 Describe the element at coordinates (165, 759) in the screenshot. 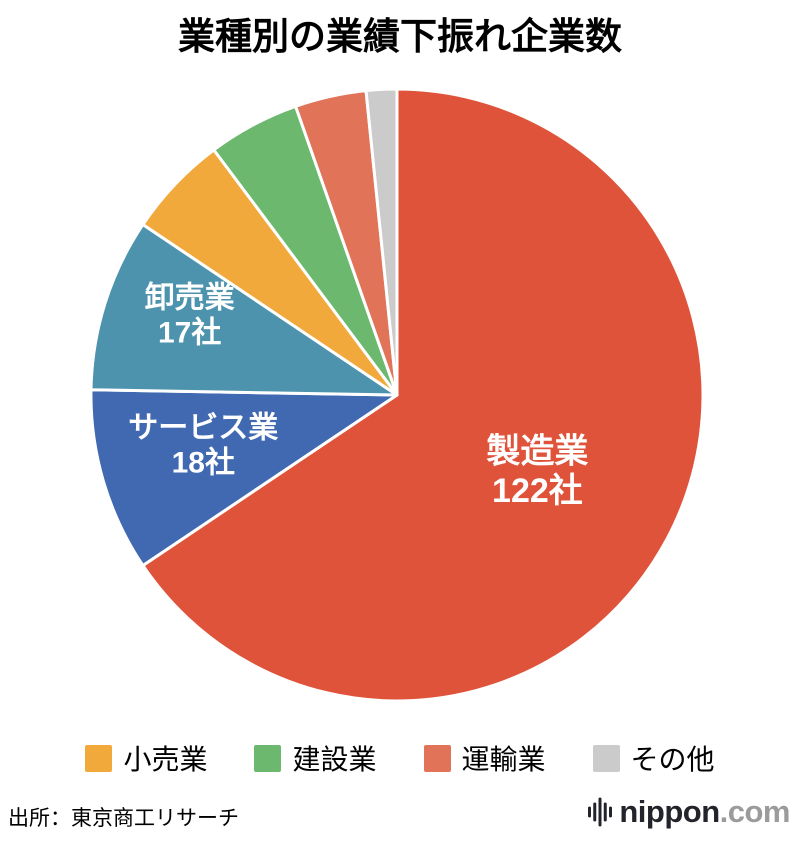

I see `legend-label-retail: 小売業` at that location.